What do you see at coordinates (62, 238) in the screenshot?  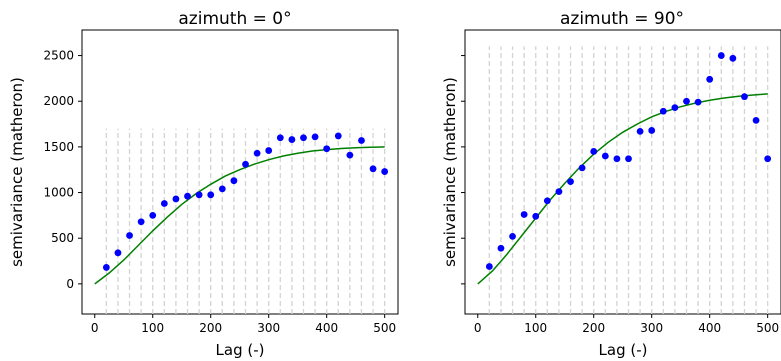 I see `y-tick-label: 500` at bounding box center [62, 238].